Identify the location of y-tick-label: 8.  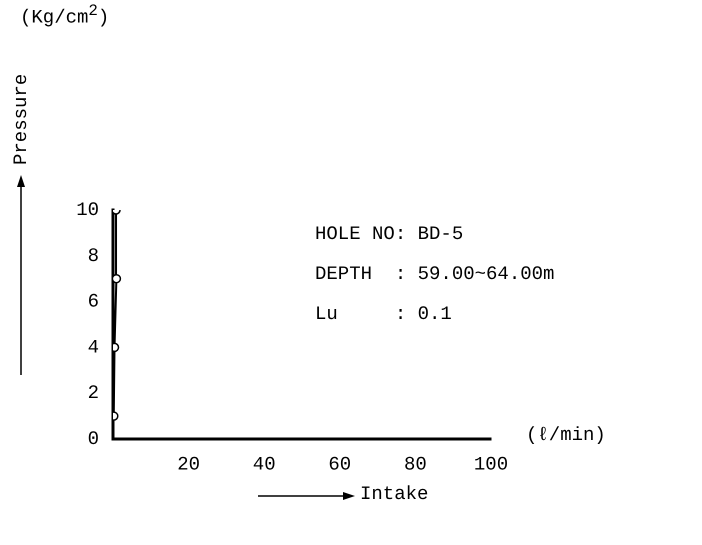
(93, 255).